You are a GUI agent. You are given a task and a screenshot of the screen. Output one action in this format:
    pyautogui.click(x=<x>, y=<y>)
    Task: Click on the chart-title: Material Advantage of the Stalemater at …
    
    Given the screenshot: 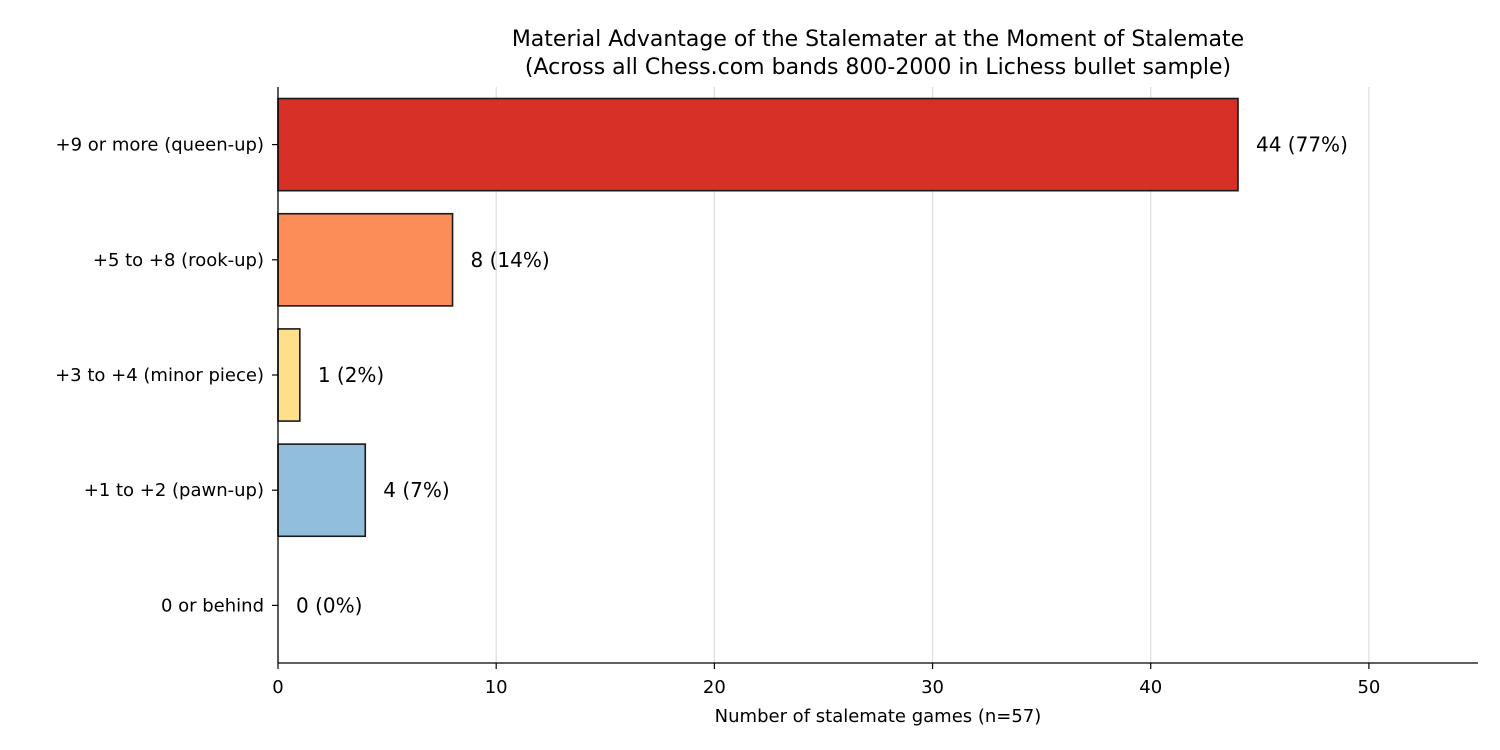 What is the action you would take?
    pyautogui.click(x=878, y=39)
    